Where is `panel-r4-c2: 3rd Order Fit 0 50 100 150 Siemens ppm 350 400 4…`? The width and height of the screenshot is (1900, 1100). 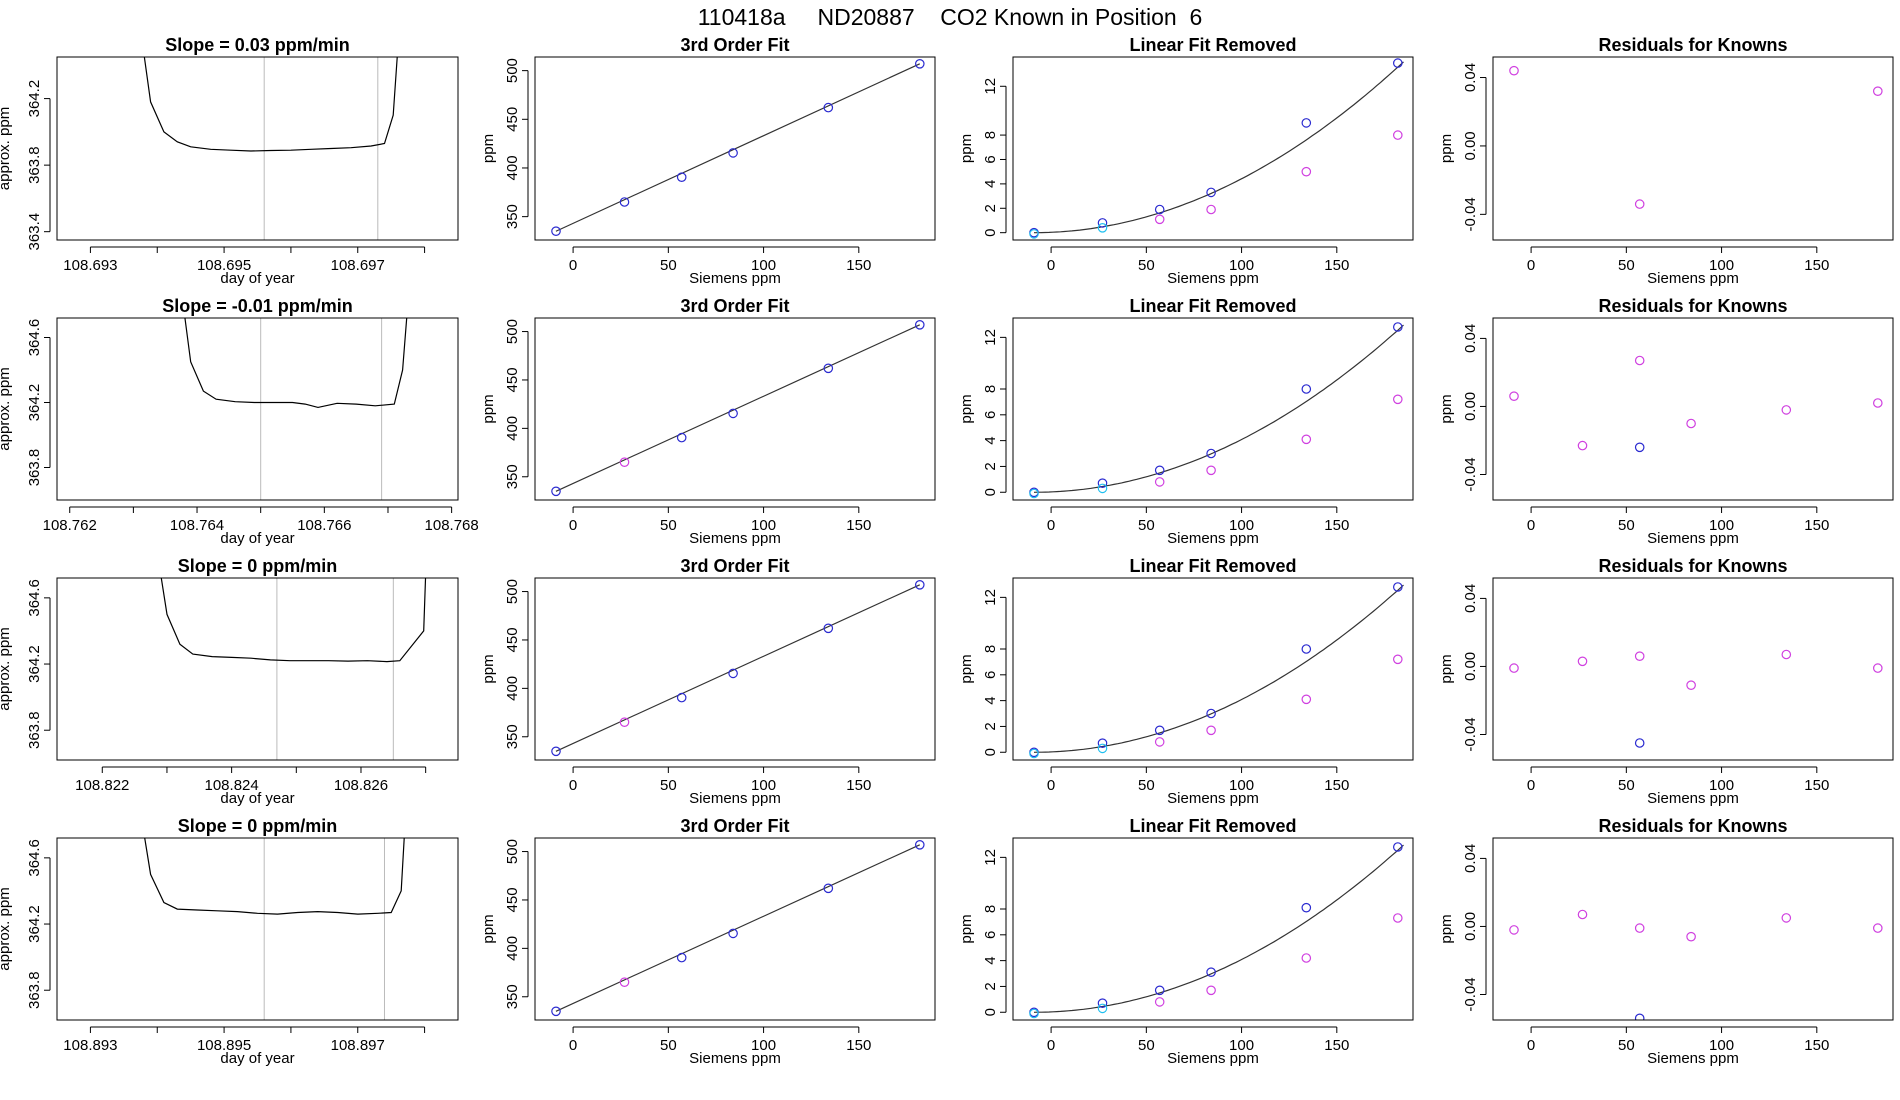
panel-r4-c2: 3rd Order Fit 0 50 100 150 Siemens ppm 350 400 4… is located at coordinates (708, 941).